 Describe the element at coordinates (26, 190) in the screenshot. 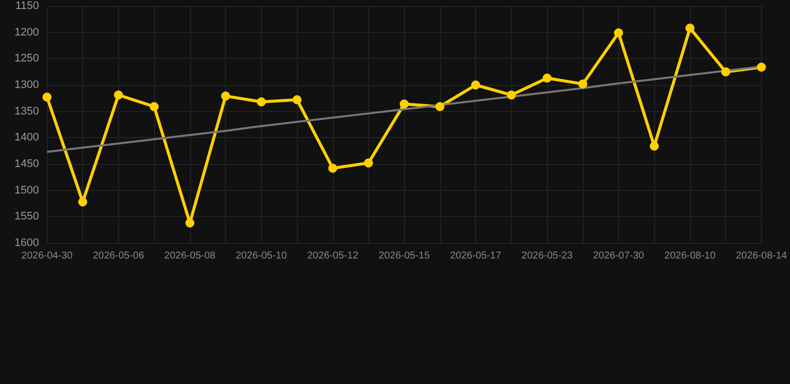

I see `y-tick-label: 1500` at that location.